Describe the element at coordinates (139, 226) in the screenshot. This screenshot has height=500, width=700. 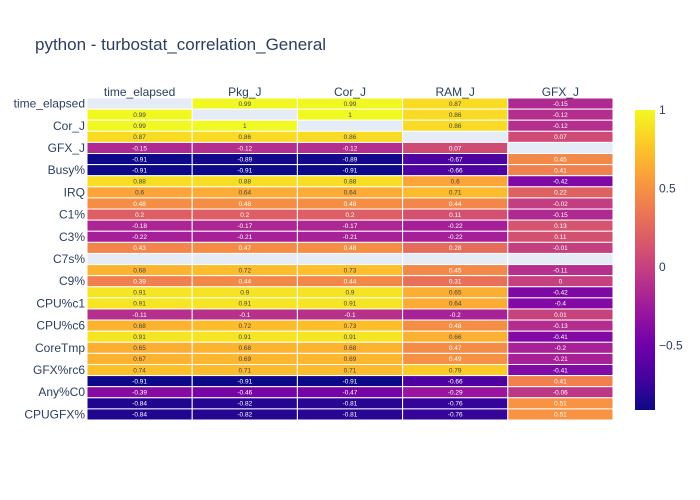
I see `cell-value-label: -0.18` at that location.